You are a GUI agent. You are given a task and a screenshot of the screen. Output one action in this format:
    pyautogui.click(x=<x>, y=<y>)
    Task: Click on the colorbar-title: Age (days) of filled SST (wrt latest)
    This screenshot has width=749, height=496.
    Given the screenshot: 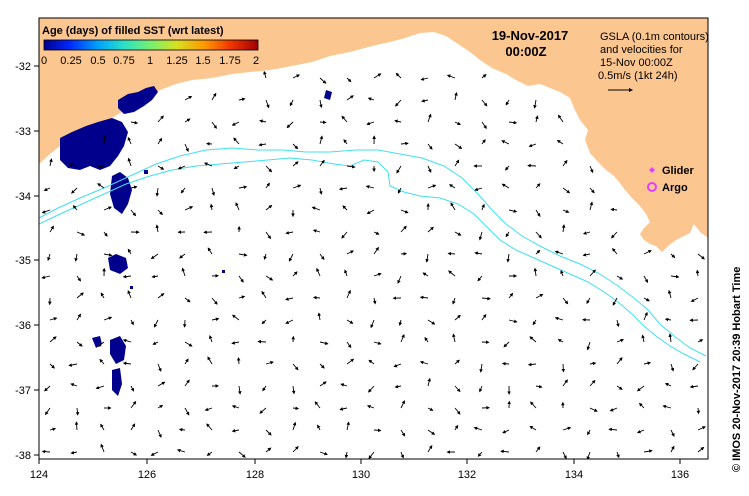 What is the action you would take?
    pyautogui.click(x=133, y=31)
    